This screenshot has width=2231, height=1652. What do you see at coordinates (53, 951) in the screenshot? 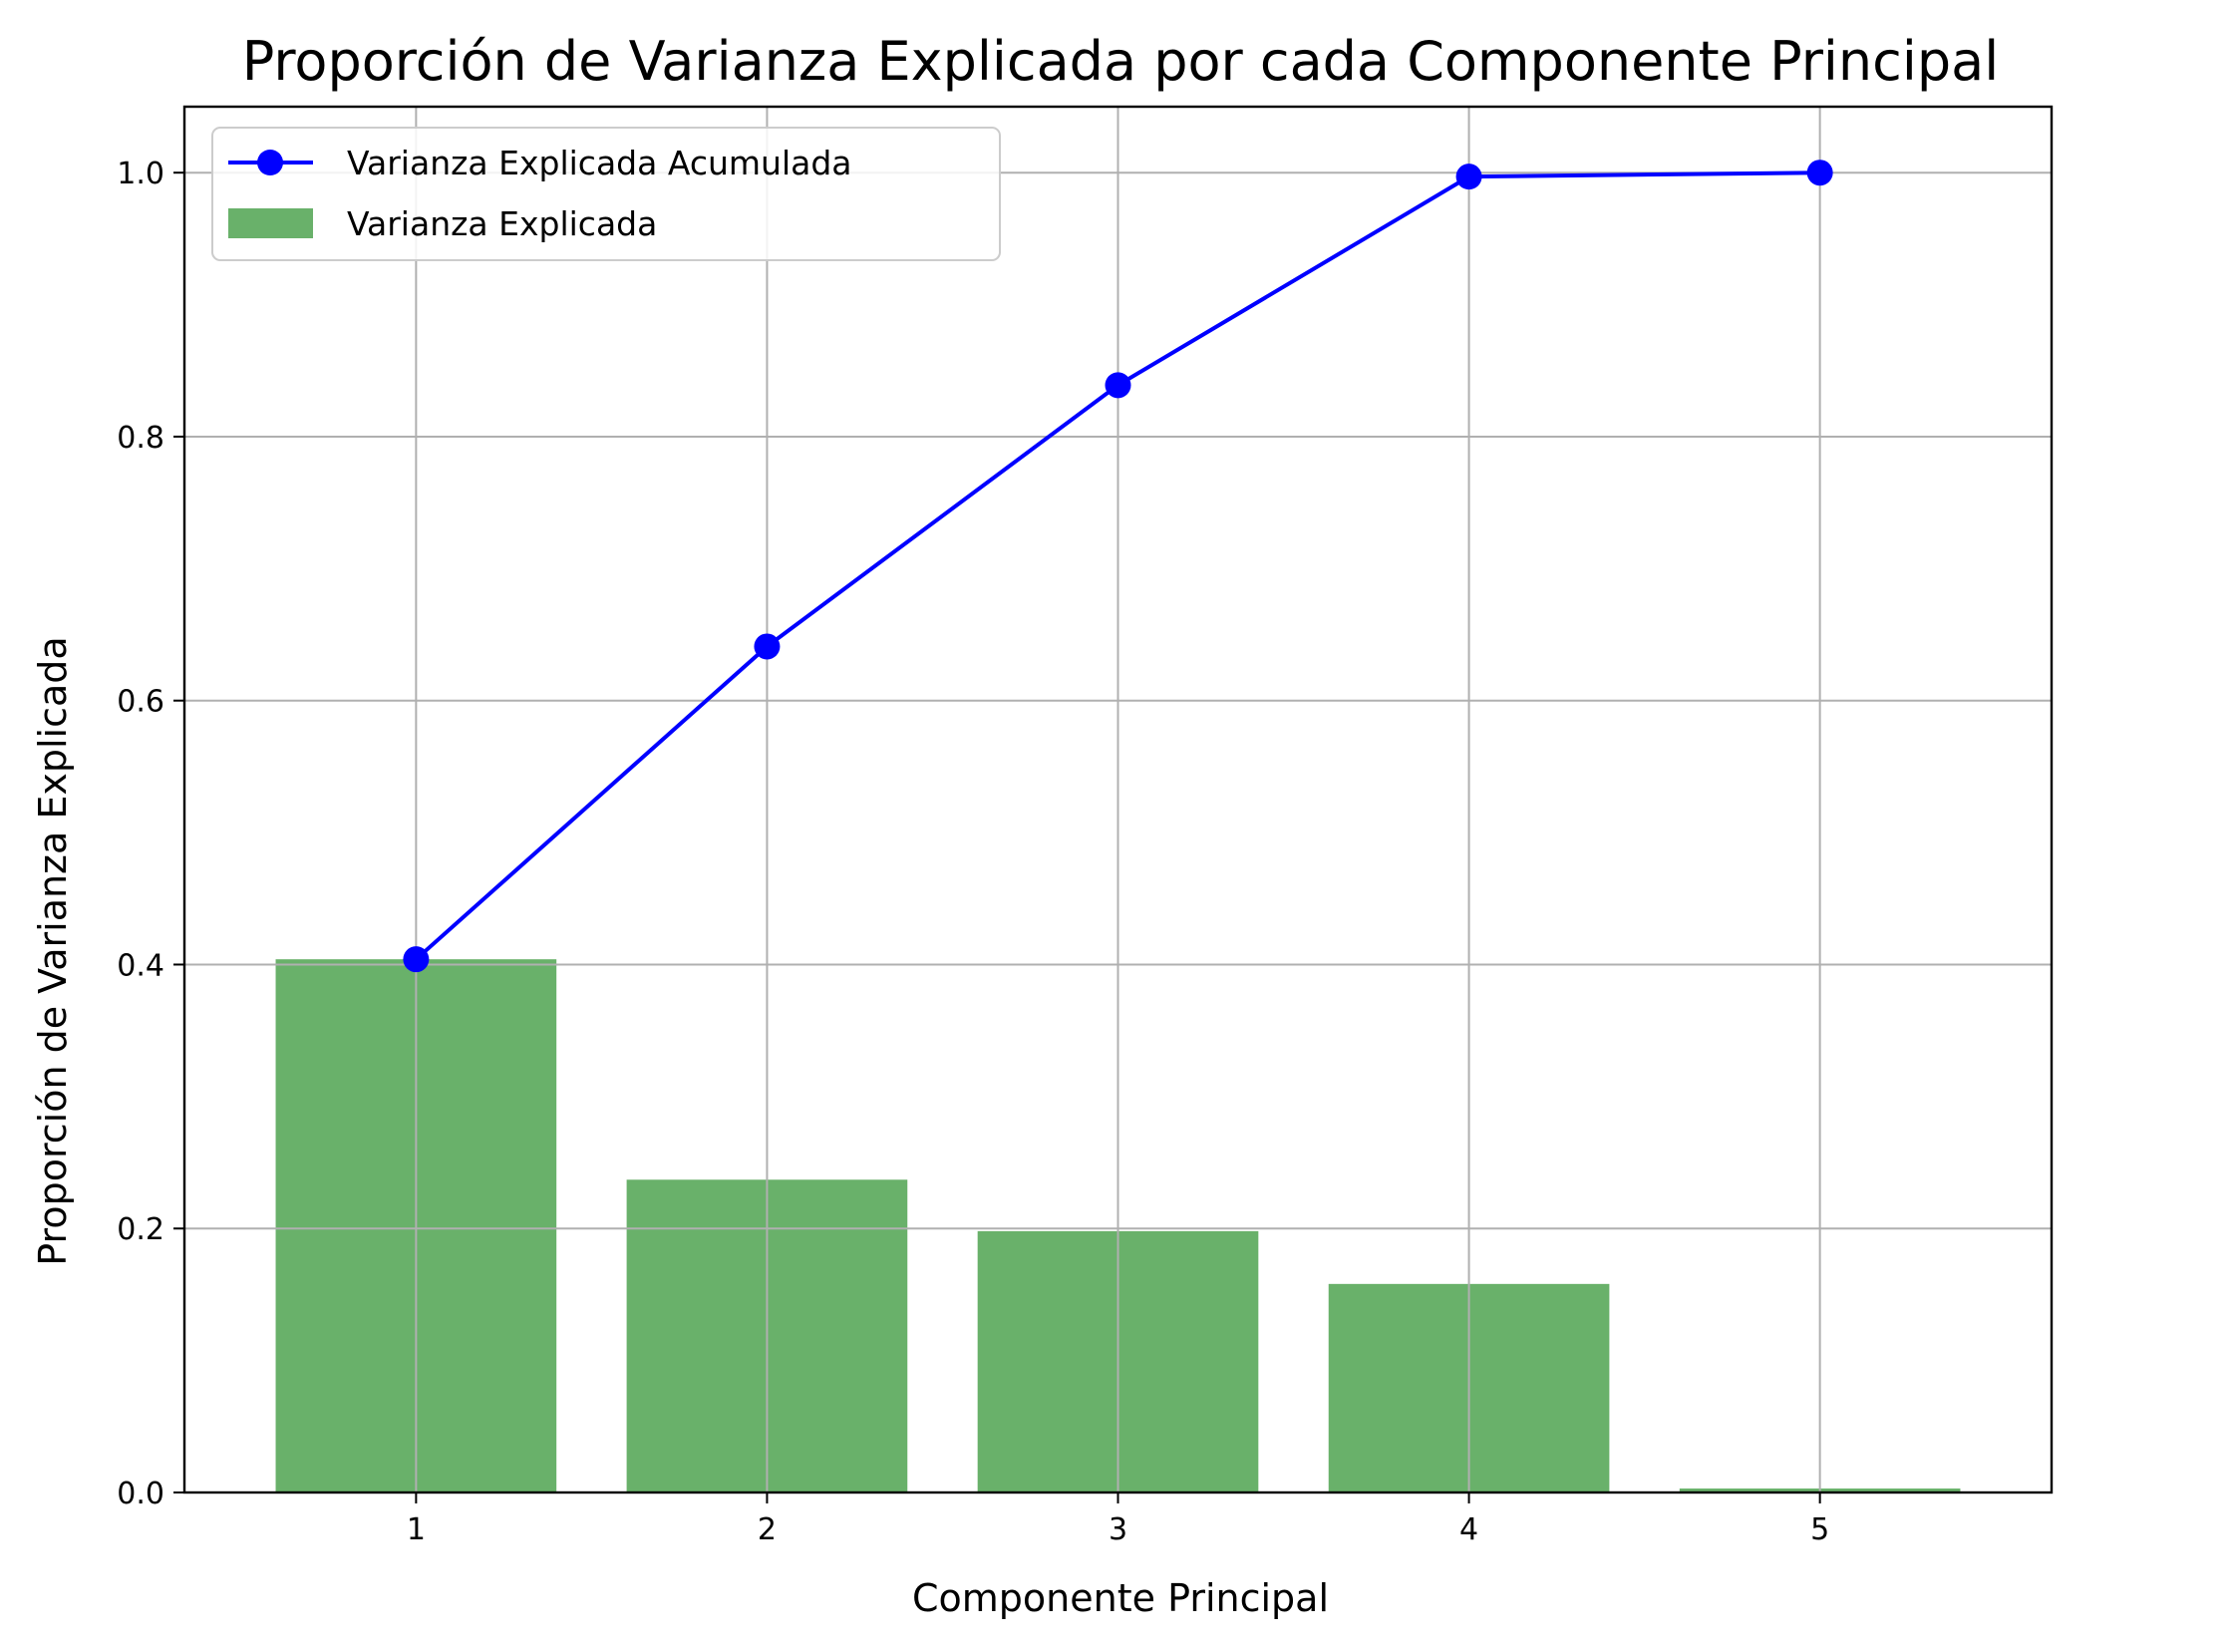
I see `y-axis-label: Proporción de Varianza Explicada` at bounding box center [53, 951].